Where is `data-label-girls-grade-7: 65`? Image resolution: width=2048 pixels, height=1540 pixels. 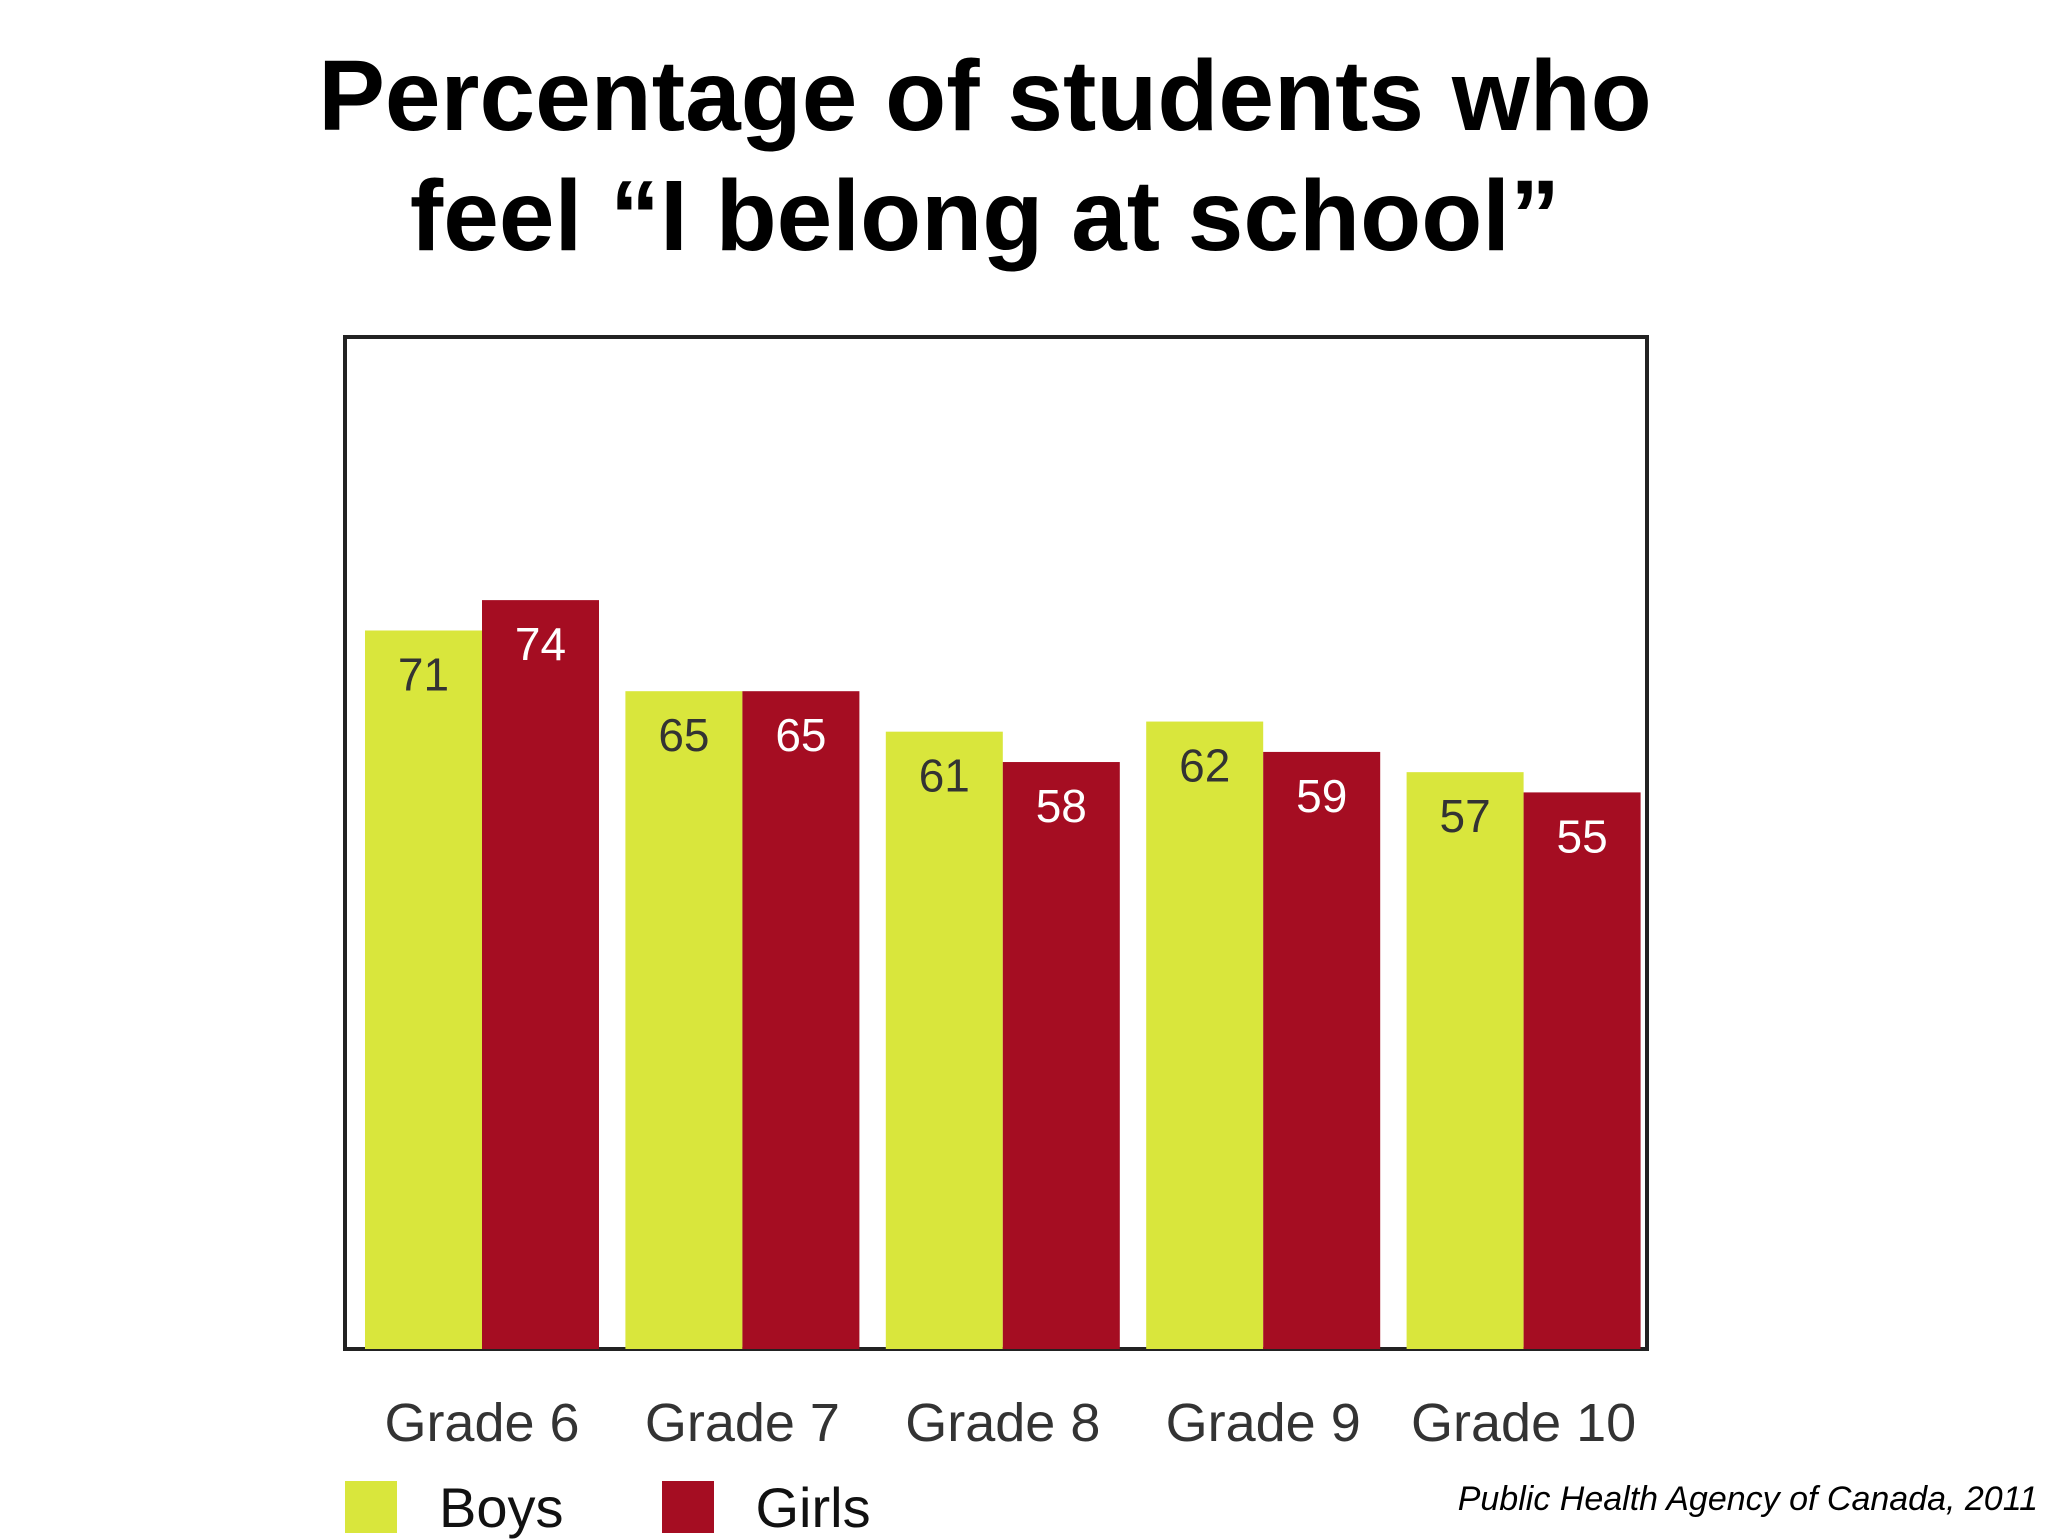 data-label-girls-grade-7: 65 is located at coordinates (800, 735).